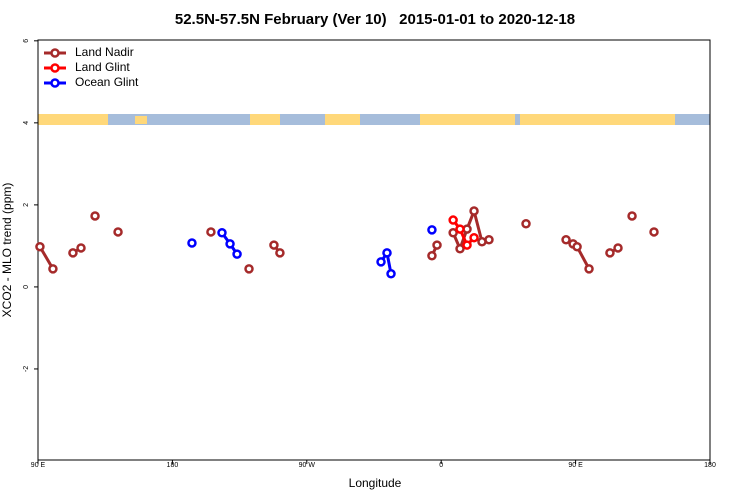  What do you see at coordinates (26, 369) in the screenshot?
I see `y-tick-label: -2` at bounding box center [26, 369].